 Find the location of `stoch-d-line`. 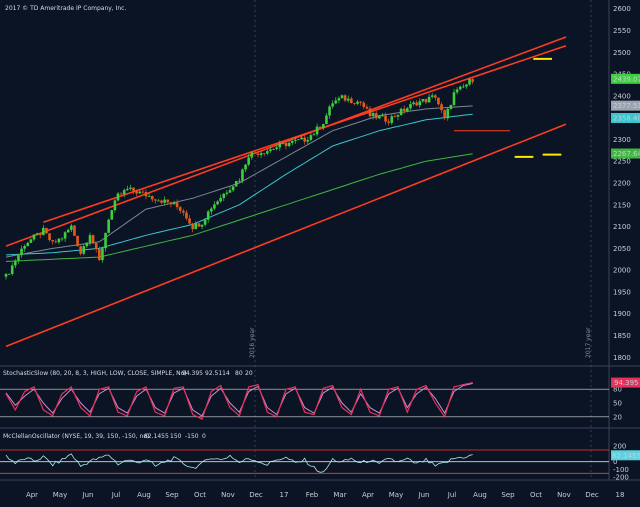

stoch-d-line is located at coordinates (239, 399).